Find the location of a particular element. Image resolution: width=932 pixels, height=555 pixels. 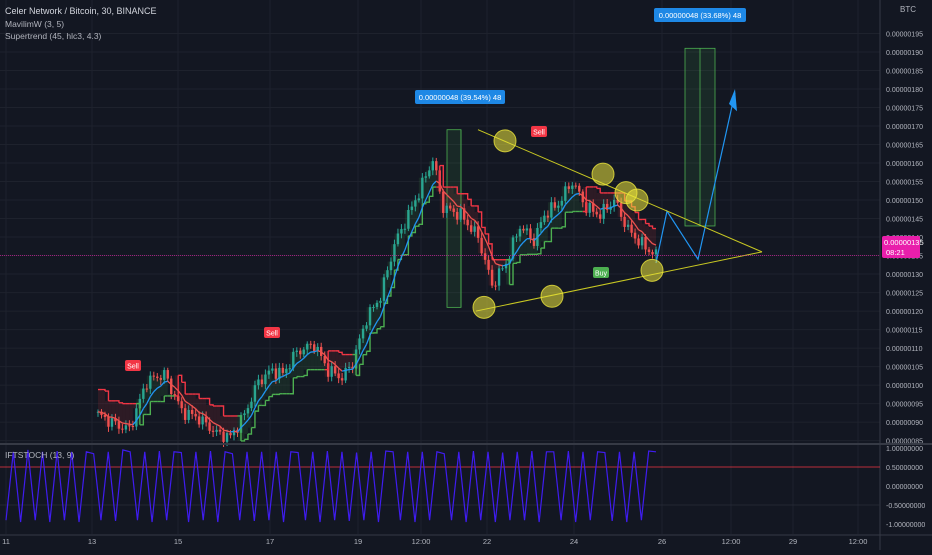

sell-signal-1-text: Sell is located at coordinates (133, 367).